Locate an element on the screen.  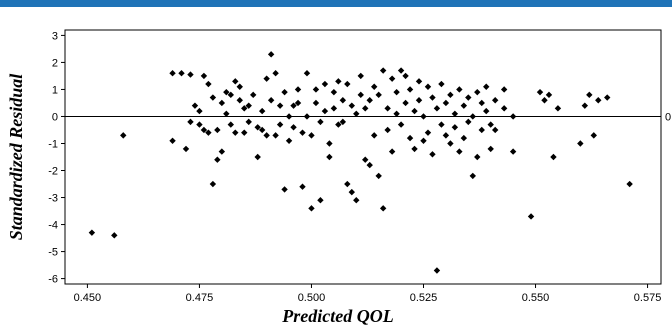
top-accent-bar is located at coordinates (336, 3).